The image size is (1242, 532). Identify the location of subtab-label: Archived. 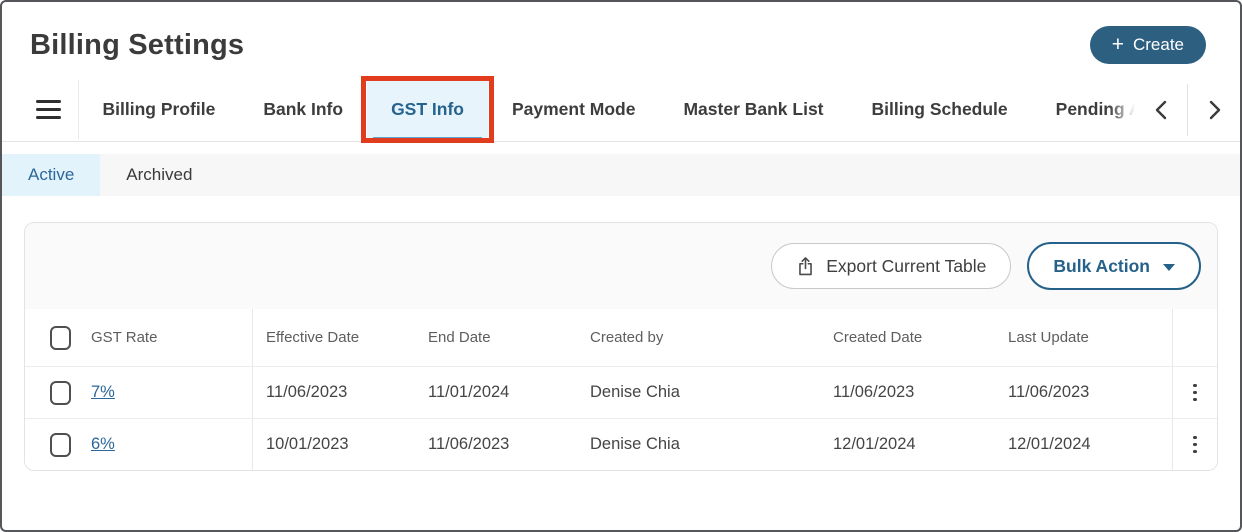
(159, 174).